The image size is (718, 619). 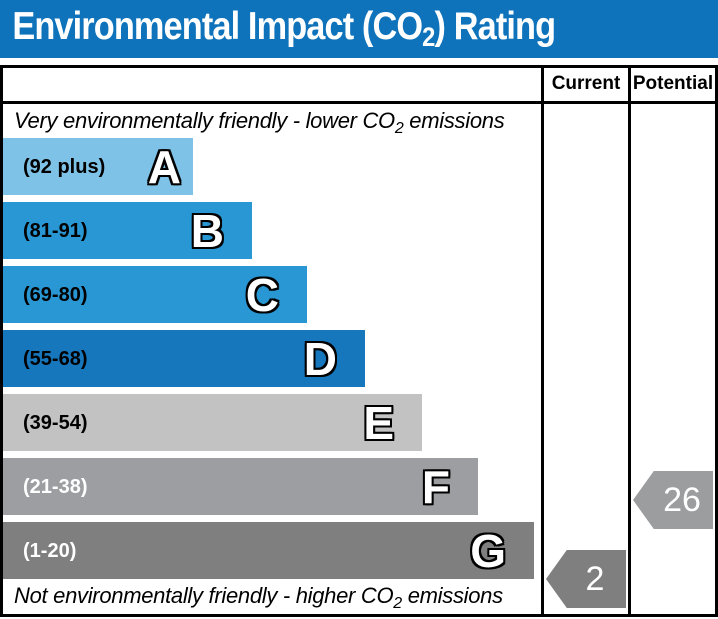 What do you see at coordinates (55, 423) in the screenshot?
I see `band-range-label: (39-54)` at bounding box center [55, 423].